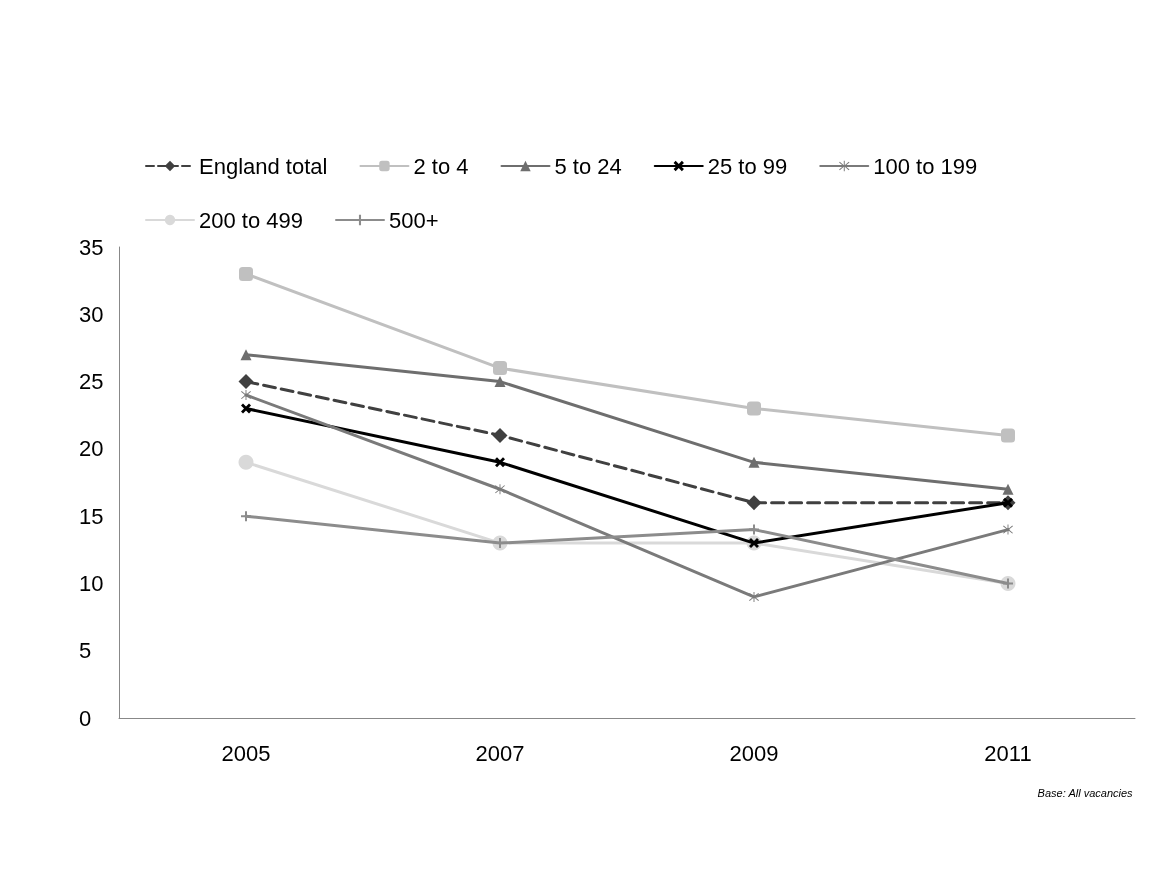 The width and height of the screenshot is (1158, 873). Describe the element at coordinates (91, 449) in the screenshot. I see `y-tick-label: 20` at that location.